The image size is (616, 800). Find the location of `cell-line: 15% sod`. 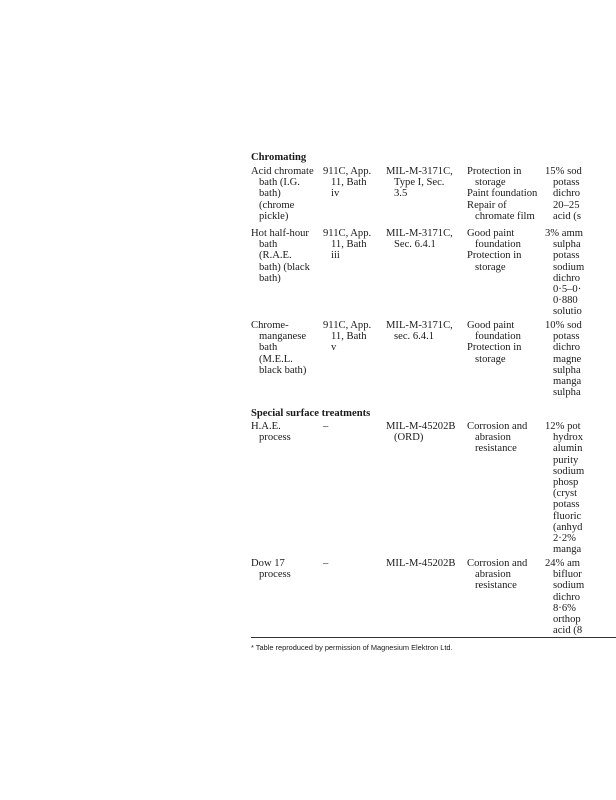

cell-line: 15% sod is located at coordinates (563, 171).